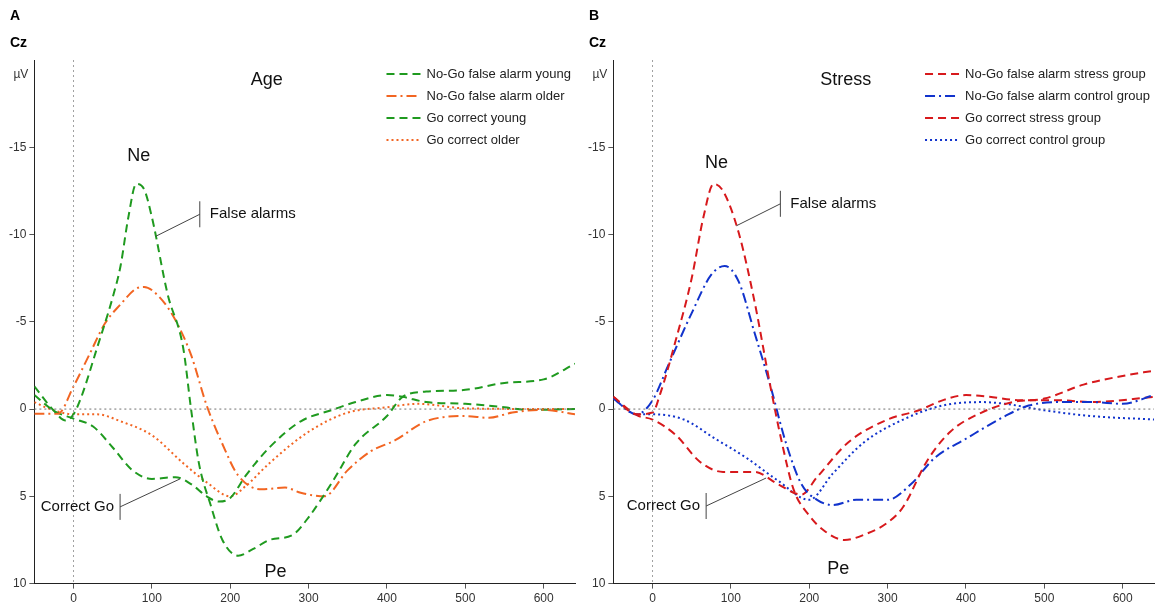  What do you see at coordinates (1058, 95) in the screenshot?
I see `legend-label: No-Go false alarm control group` at bounding box center [1058, 95].